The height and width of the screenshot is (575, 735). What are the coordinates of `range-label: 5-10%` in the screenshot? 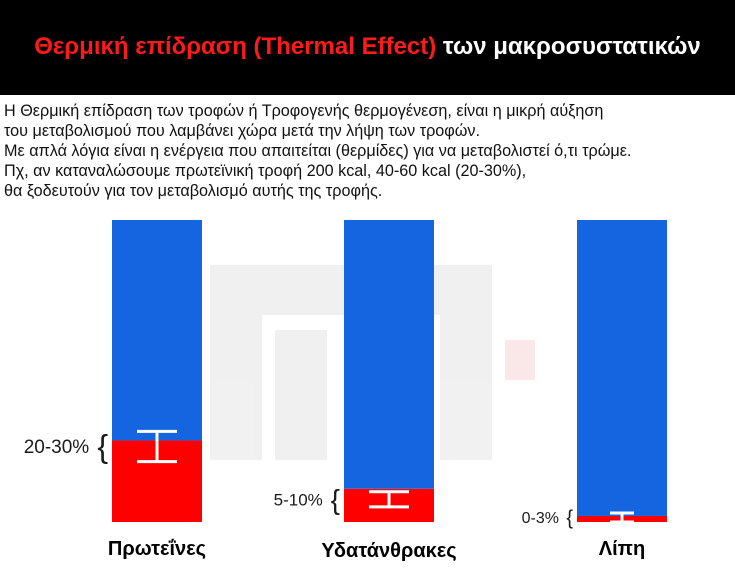 It's located at (298, 499).